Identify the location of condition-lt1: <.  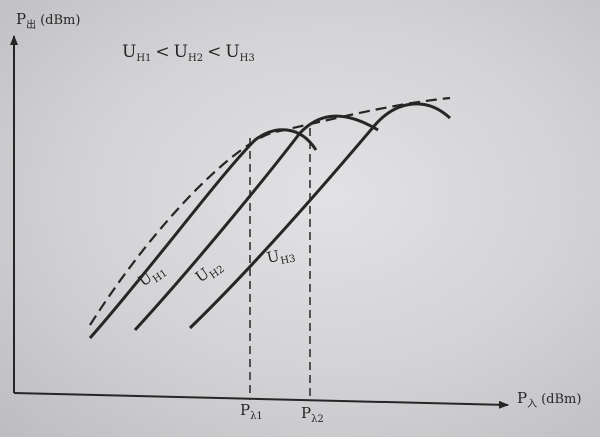
(162, 52).